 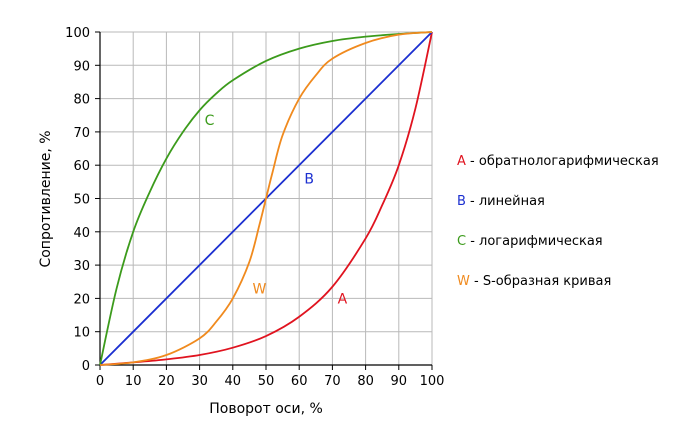 I want to click on legend-item-a: A - обратнологарифмическая, so click(x=558, y=161).